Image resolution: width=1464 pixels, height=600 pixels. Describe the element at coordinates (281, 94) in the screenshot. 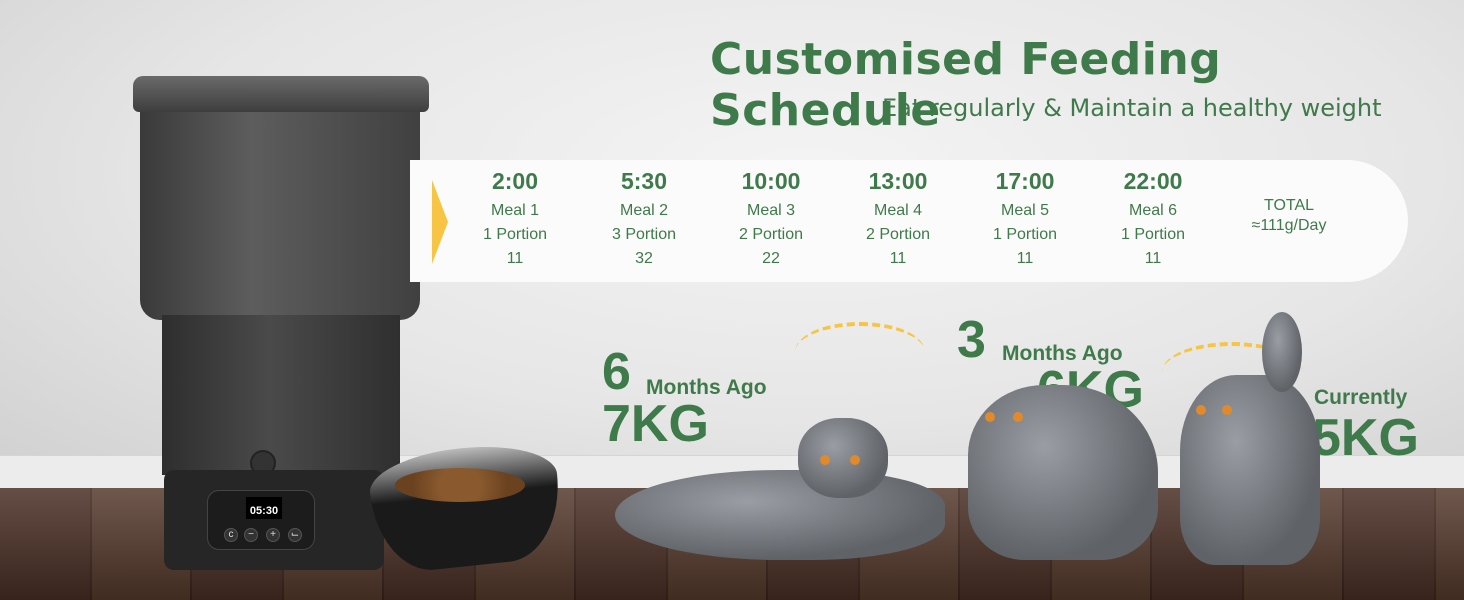

I see `feeder-lid` at that location.